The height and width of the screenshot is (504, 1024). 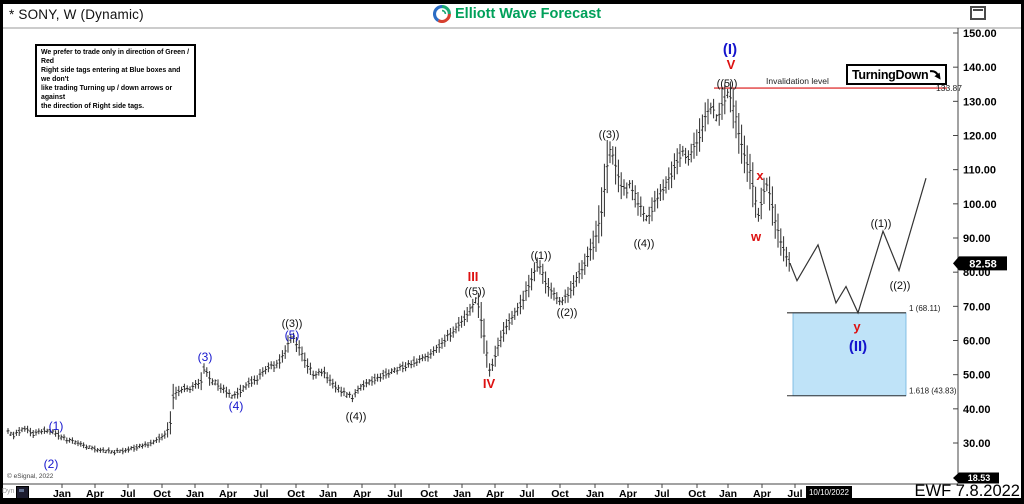 I want to click on blue-box-target-zone: 1 (68.11) 1.618 (43.83), so click(x=872, y=350).